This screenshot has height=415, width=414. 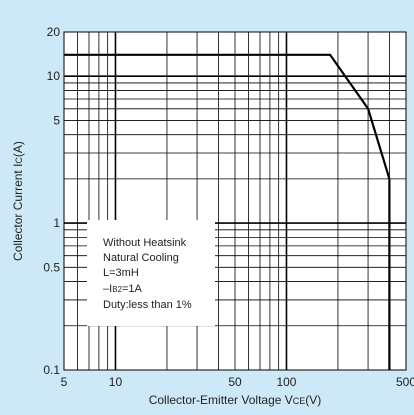 What do you see at coordinates (221, 400) in the screenshot?
I see `x-axis-label-main: Collector-Emitter Voltage V` at bounding box center [221, 400].